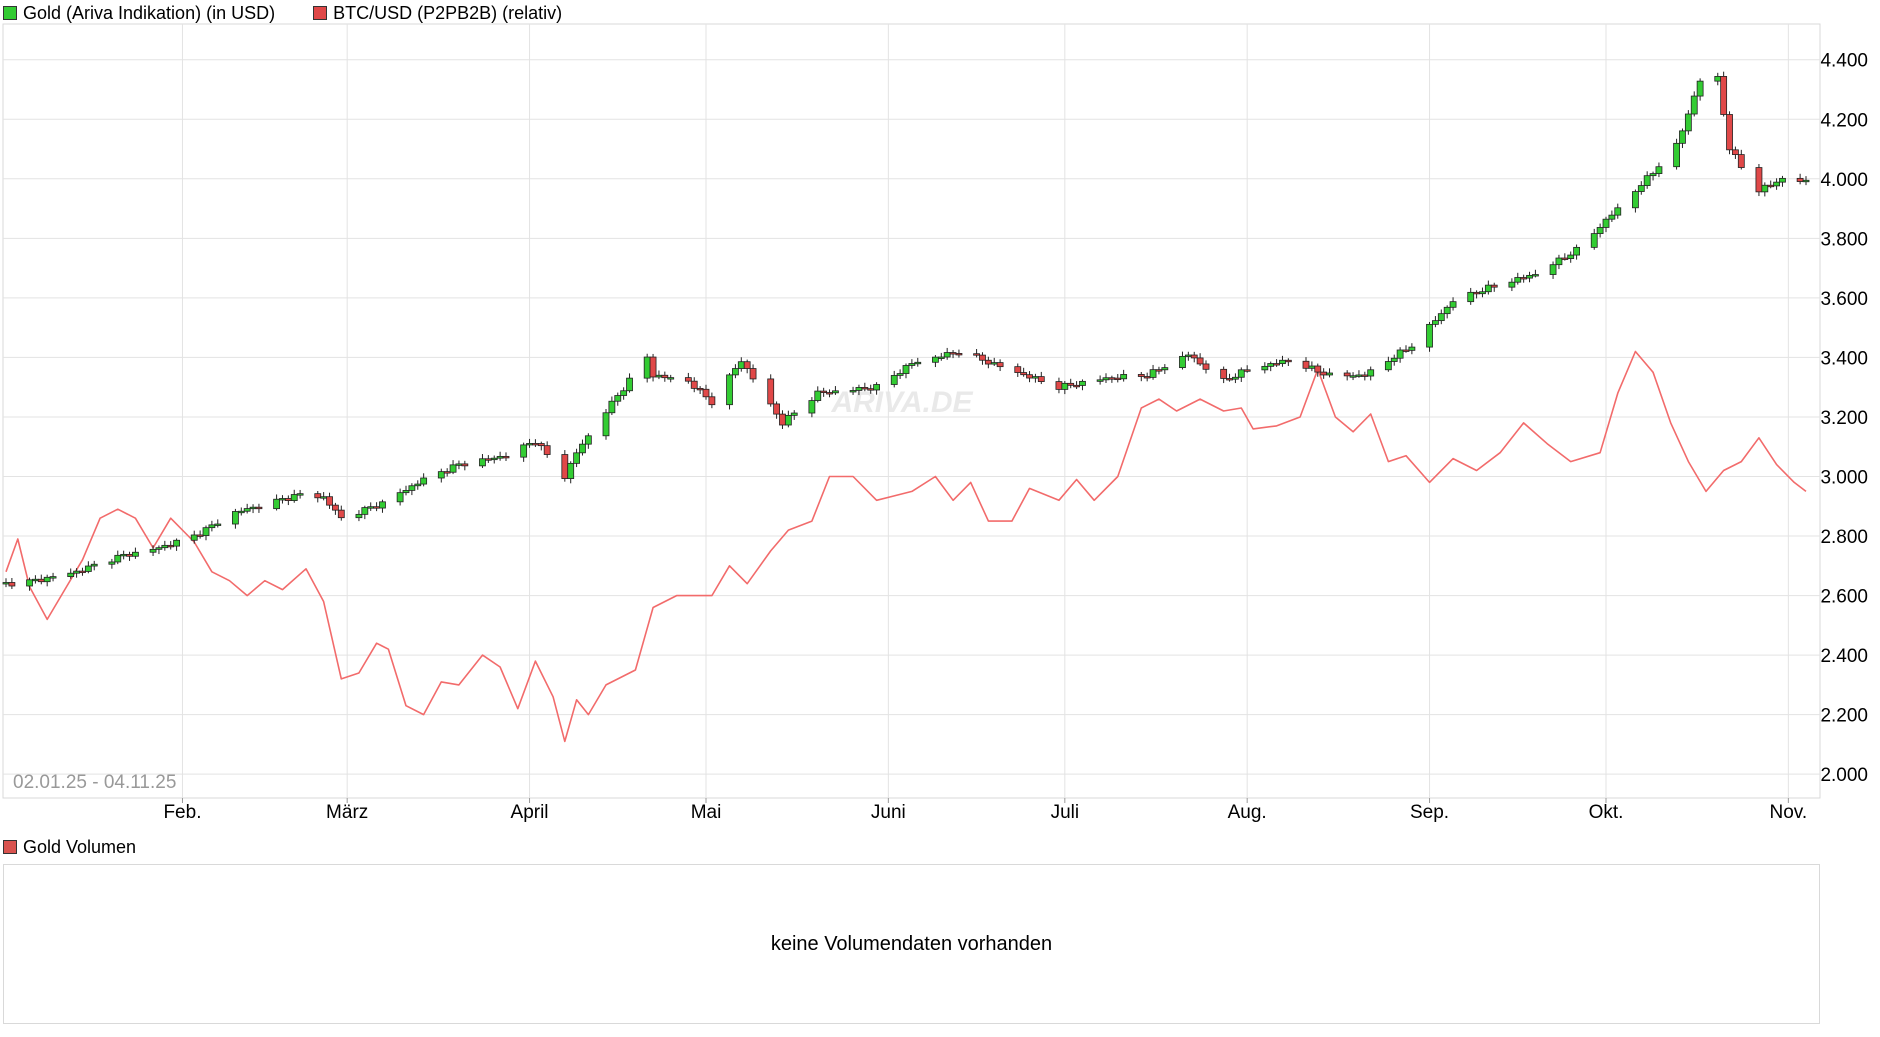  I want to click on legend-item-btc: BTC/USD (P2PB2B) (relativ), so click(437, 13).